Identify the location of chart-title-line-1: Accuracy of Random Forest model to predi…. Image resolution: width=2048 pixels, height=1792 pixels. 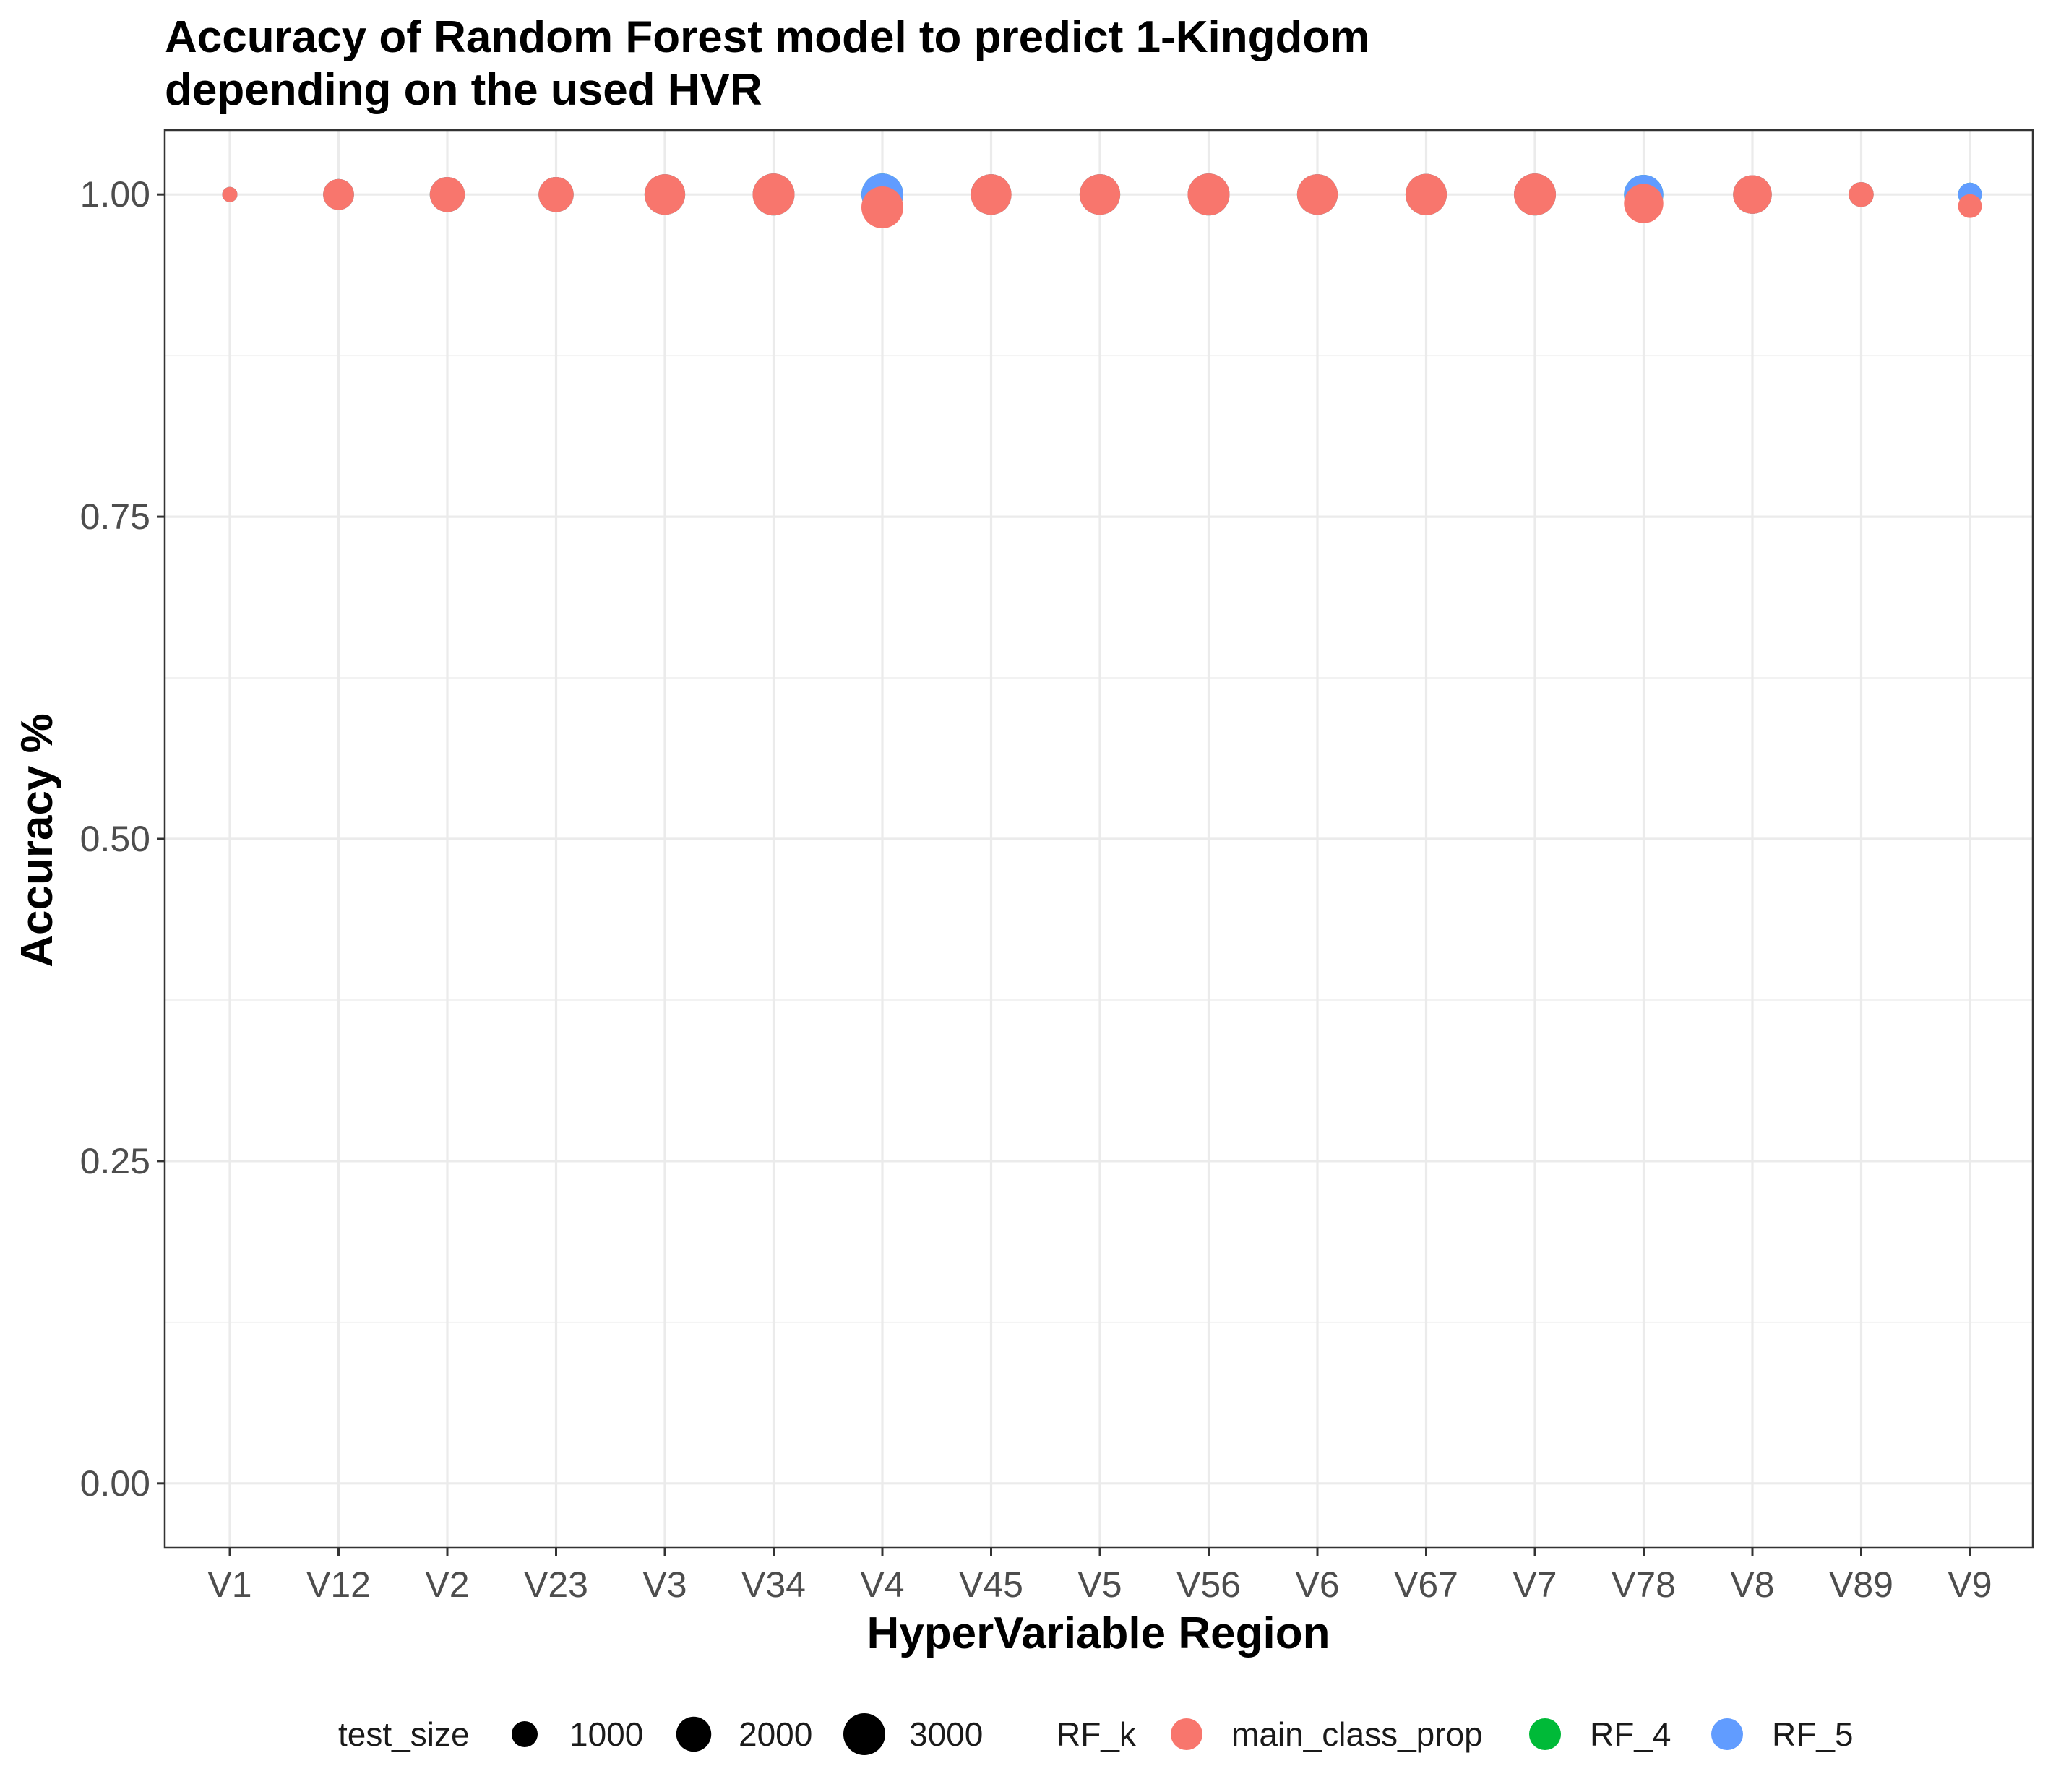
(767, 37).